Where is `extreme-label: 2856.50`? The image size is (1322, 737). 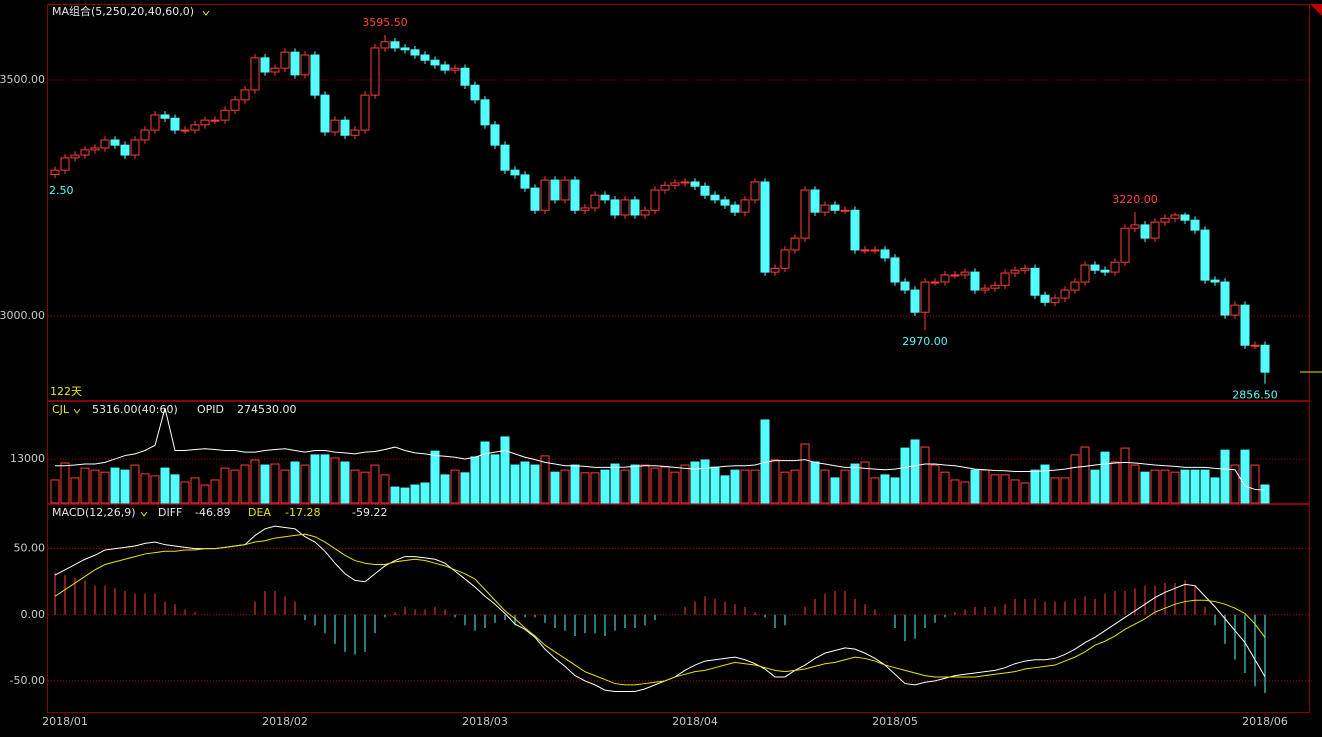
extreme-label: 2856.50 is located at coordinates (1255, 395).